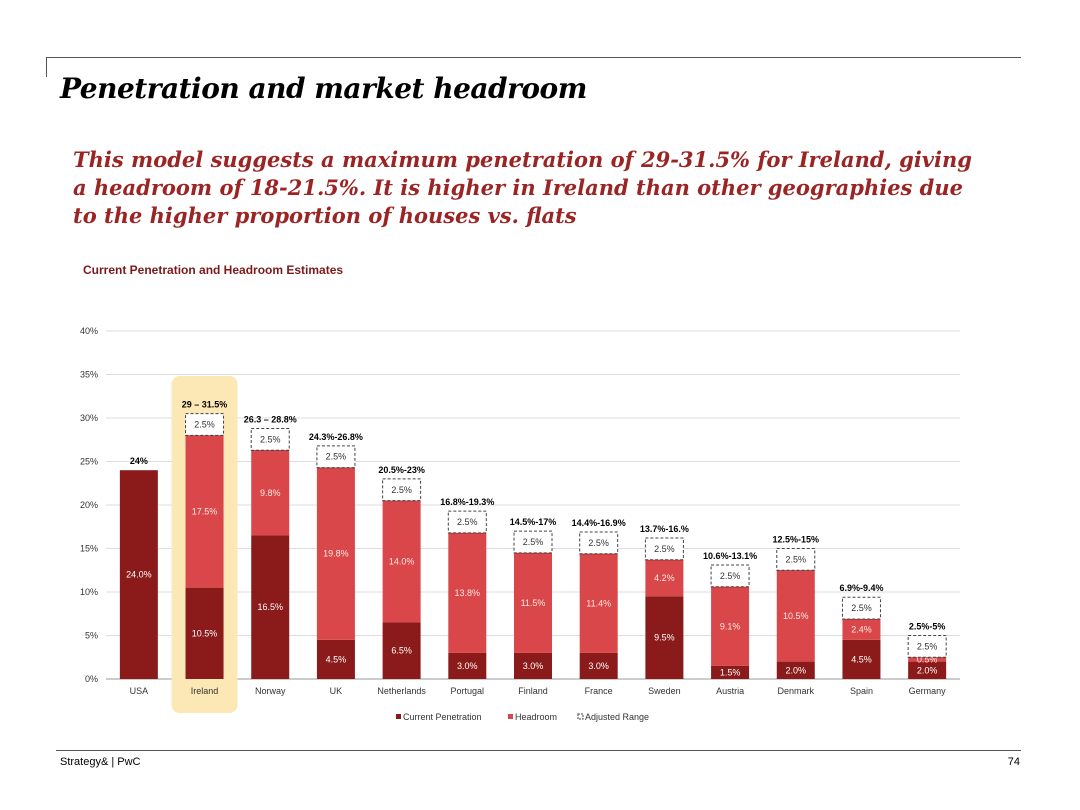 The height and width of the screenshot is (810, 1080). Describe the element at coordinates (89, 592) in the screenshot. I see `y-tick-label: 10%` at that location.